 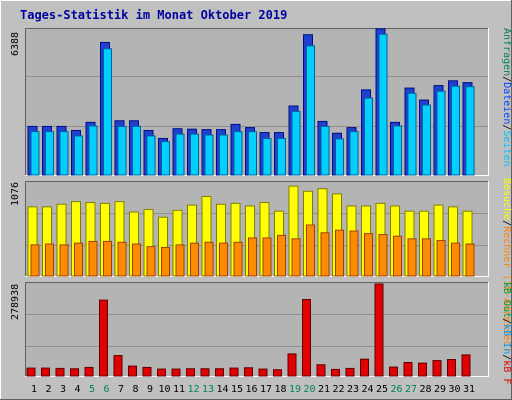 What do you see at coordinates (396, 389) in the screenshot?
I see `day-label-26: 26` at bounding box center [396, 389].